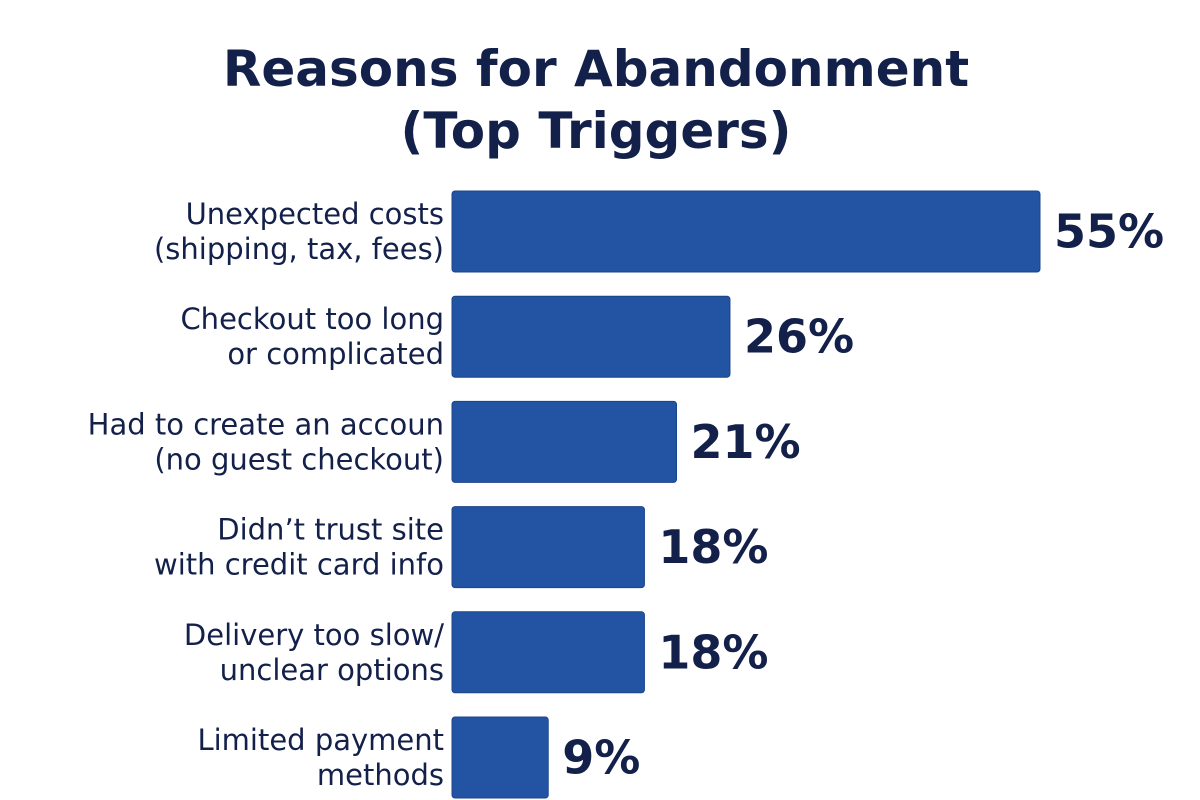 This screenshot has height=800, width=1200. I want to click on value-label-5: 9%, so click(601, 758).